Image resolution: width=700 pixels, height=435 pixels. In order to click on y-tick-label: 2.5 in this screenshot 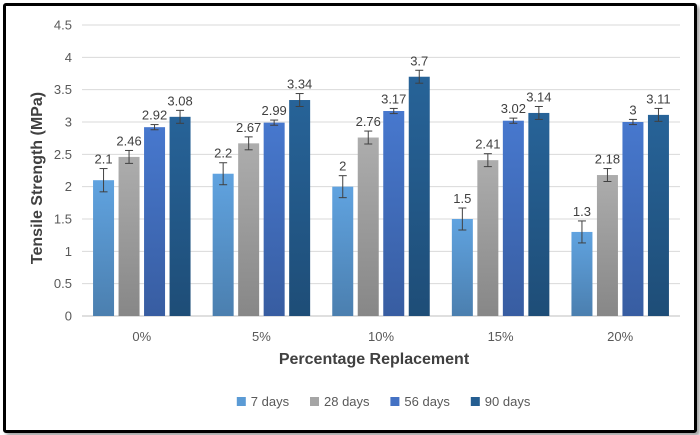, I will do `click(63, 154)`.